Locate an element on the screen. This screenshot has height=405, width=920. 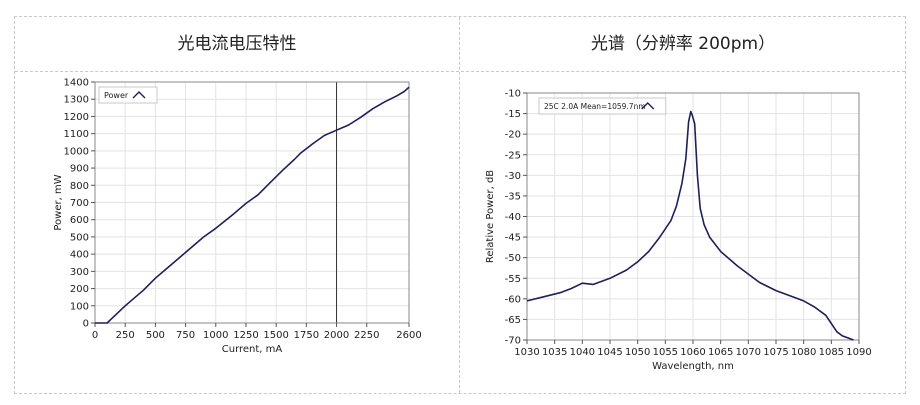
x-tick-label: 750 is located at coordinates (185, 335).